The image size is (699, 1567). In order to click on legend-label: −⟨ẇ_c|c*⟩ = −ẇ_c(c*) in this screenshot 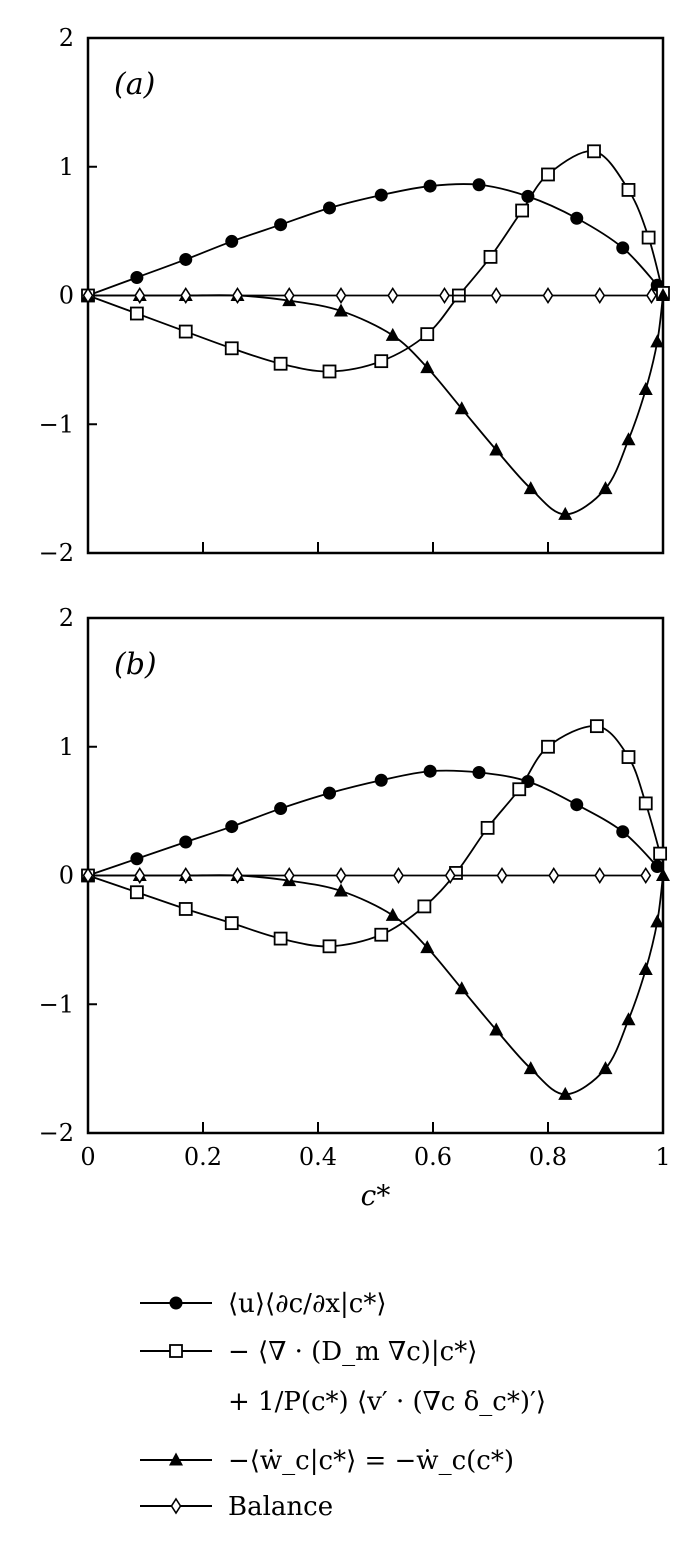, I will do `click(371, 1461)`.